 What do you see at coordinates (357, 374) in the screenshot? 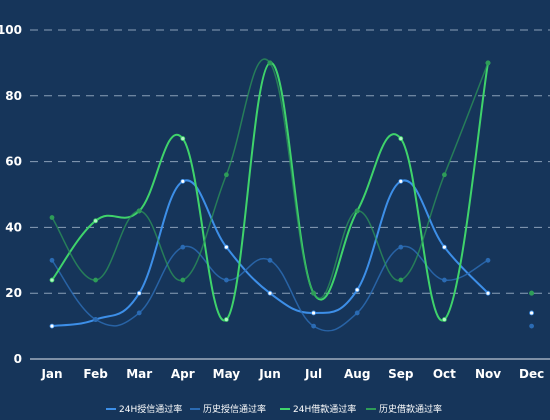
I see `x-tick-label: Aug` at bounding box center [357, 374].